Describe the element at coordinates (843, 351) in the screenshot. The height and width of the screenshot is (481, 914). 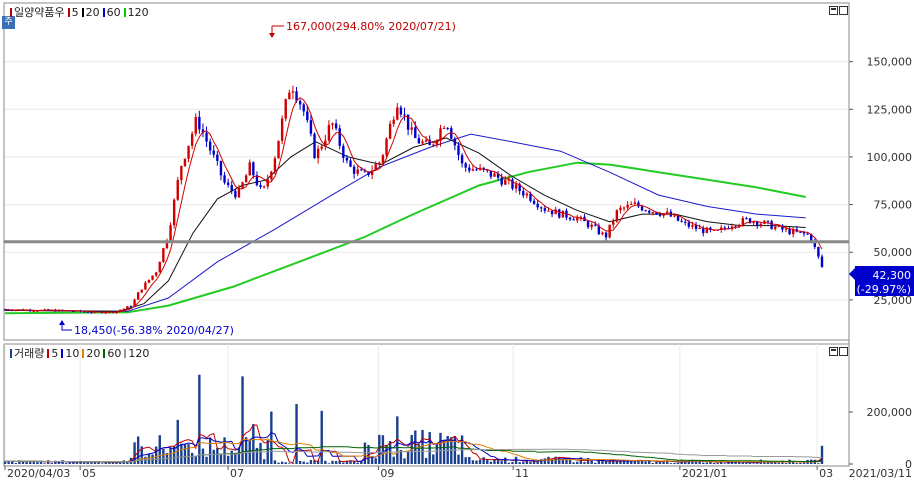
I see `volume-pane-restore-icon` at that location.